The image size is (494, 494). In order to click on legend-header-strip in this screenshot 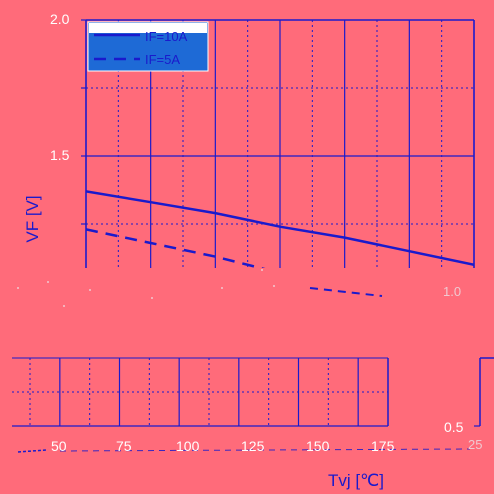, I will do `click(148, 28)`.